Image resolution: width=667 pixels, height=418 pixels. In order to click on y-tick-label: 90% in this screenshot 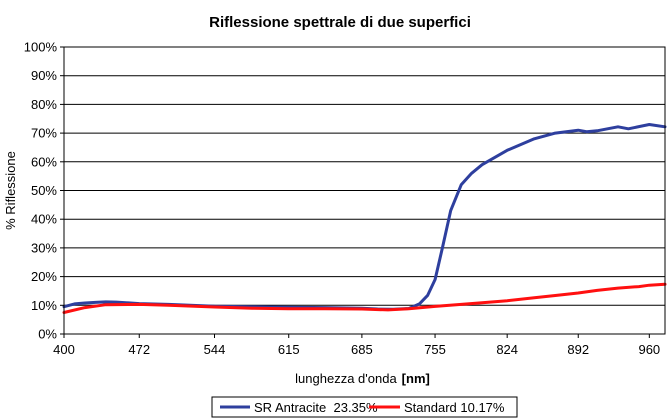, I will do `click(44, 75)`.